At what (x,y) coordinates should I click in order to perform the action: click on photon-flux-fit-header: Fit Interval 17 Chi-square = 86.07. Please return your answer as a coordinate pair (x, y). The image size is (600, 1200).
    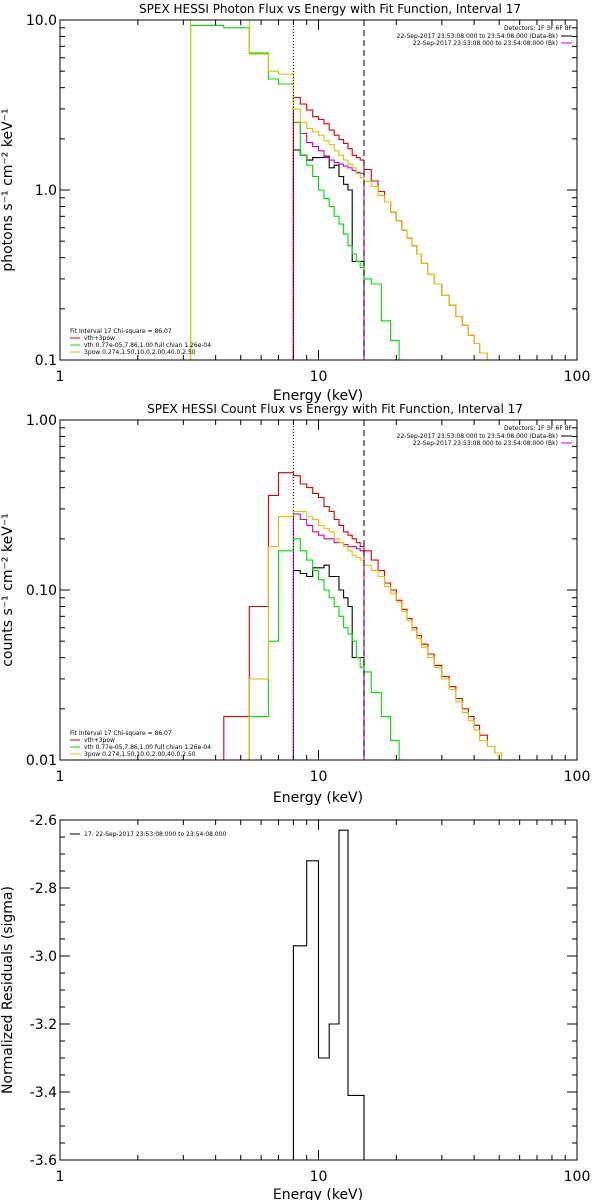
    Looking at the image, I should click on (121, 331).